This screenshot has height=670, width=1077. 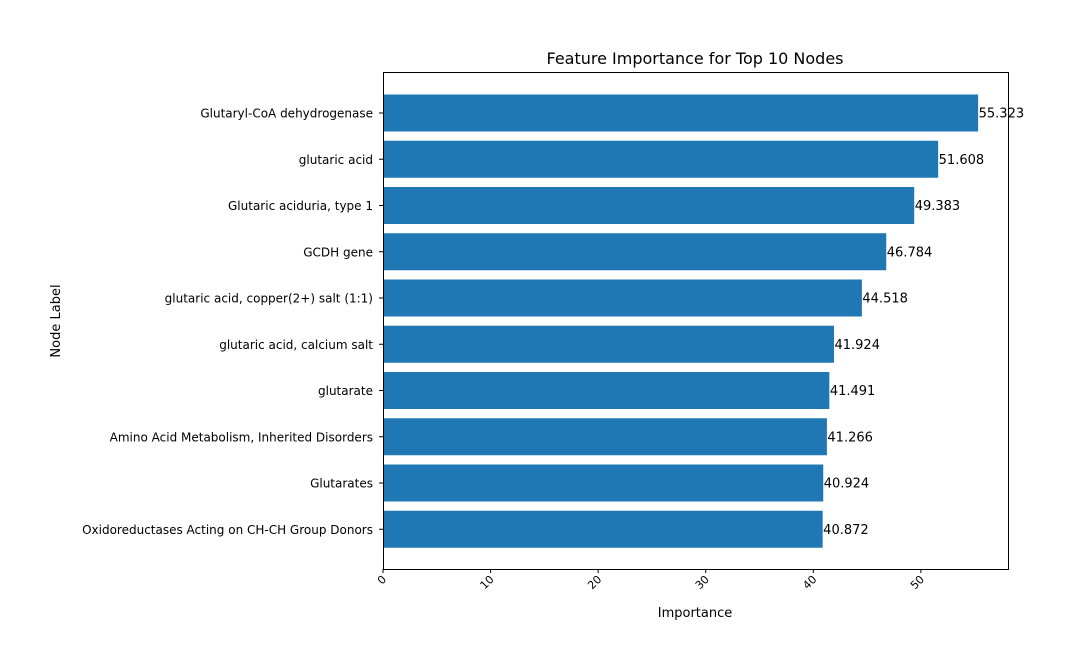 What do you see at coordinates (962, 160) in the screenshot?
I see `bar-value-label: 51.608` at bounding box center [962, 160].